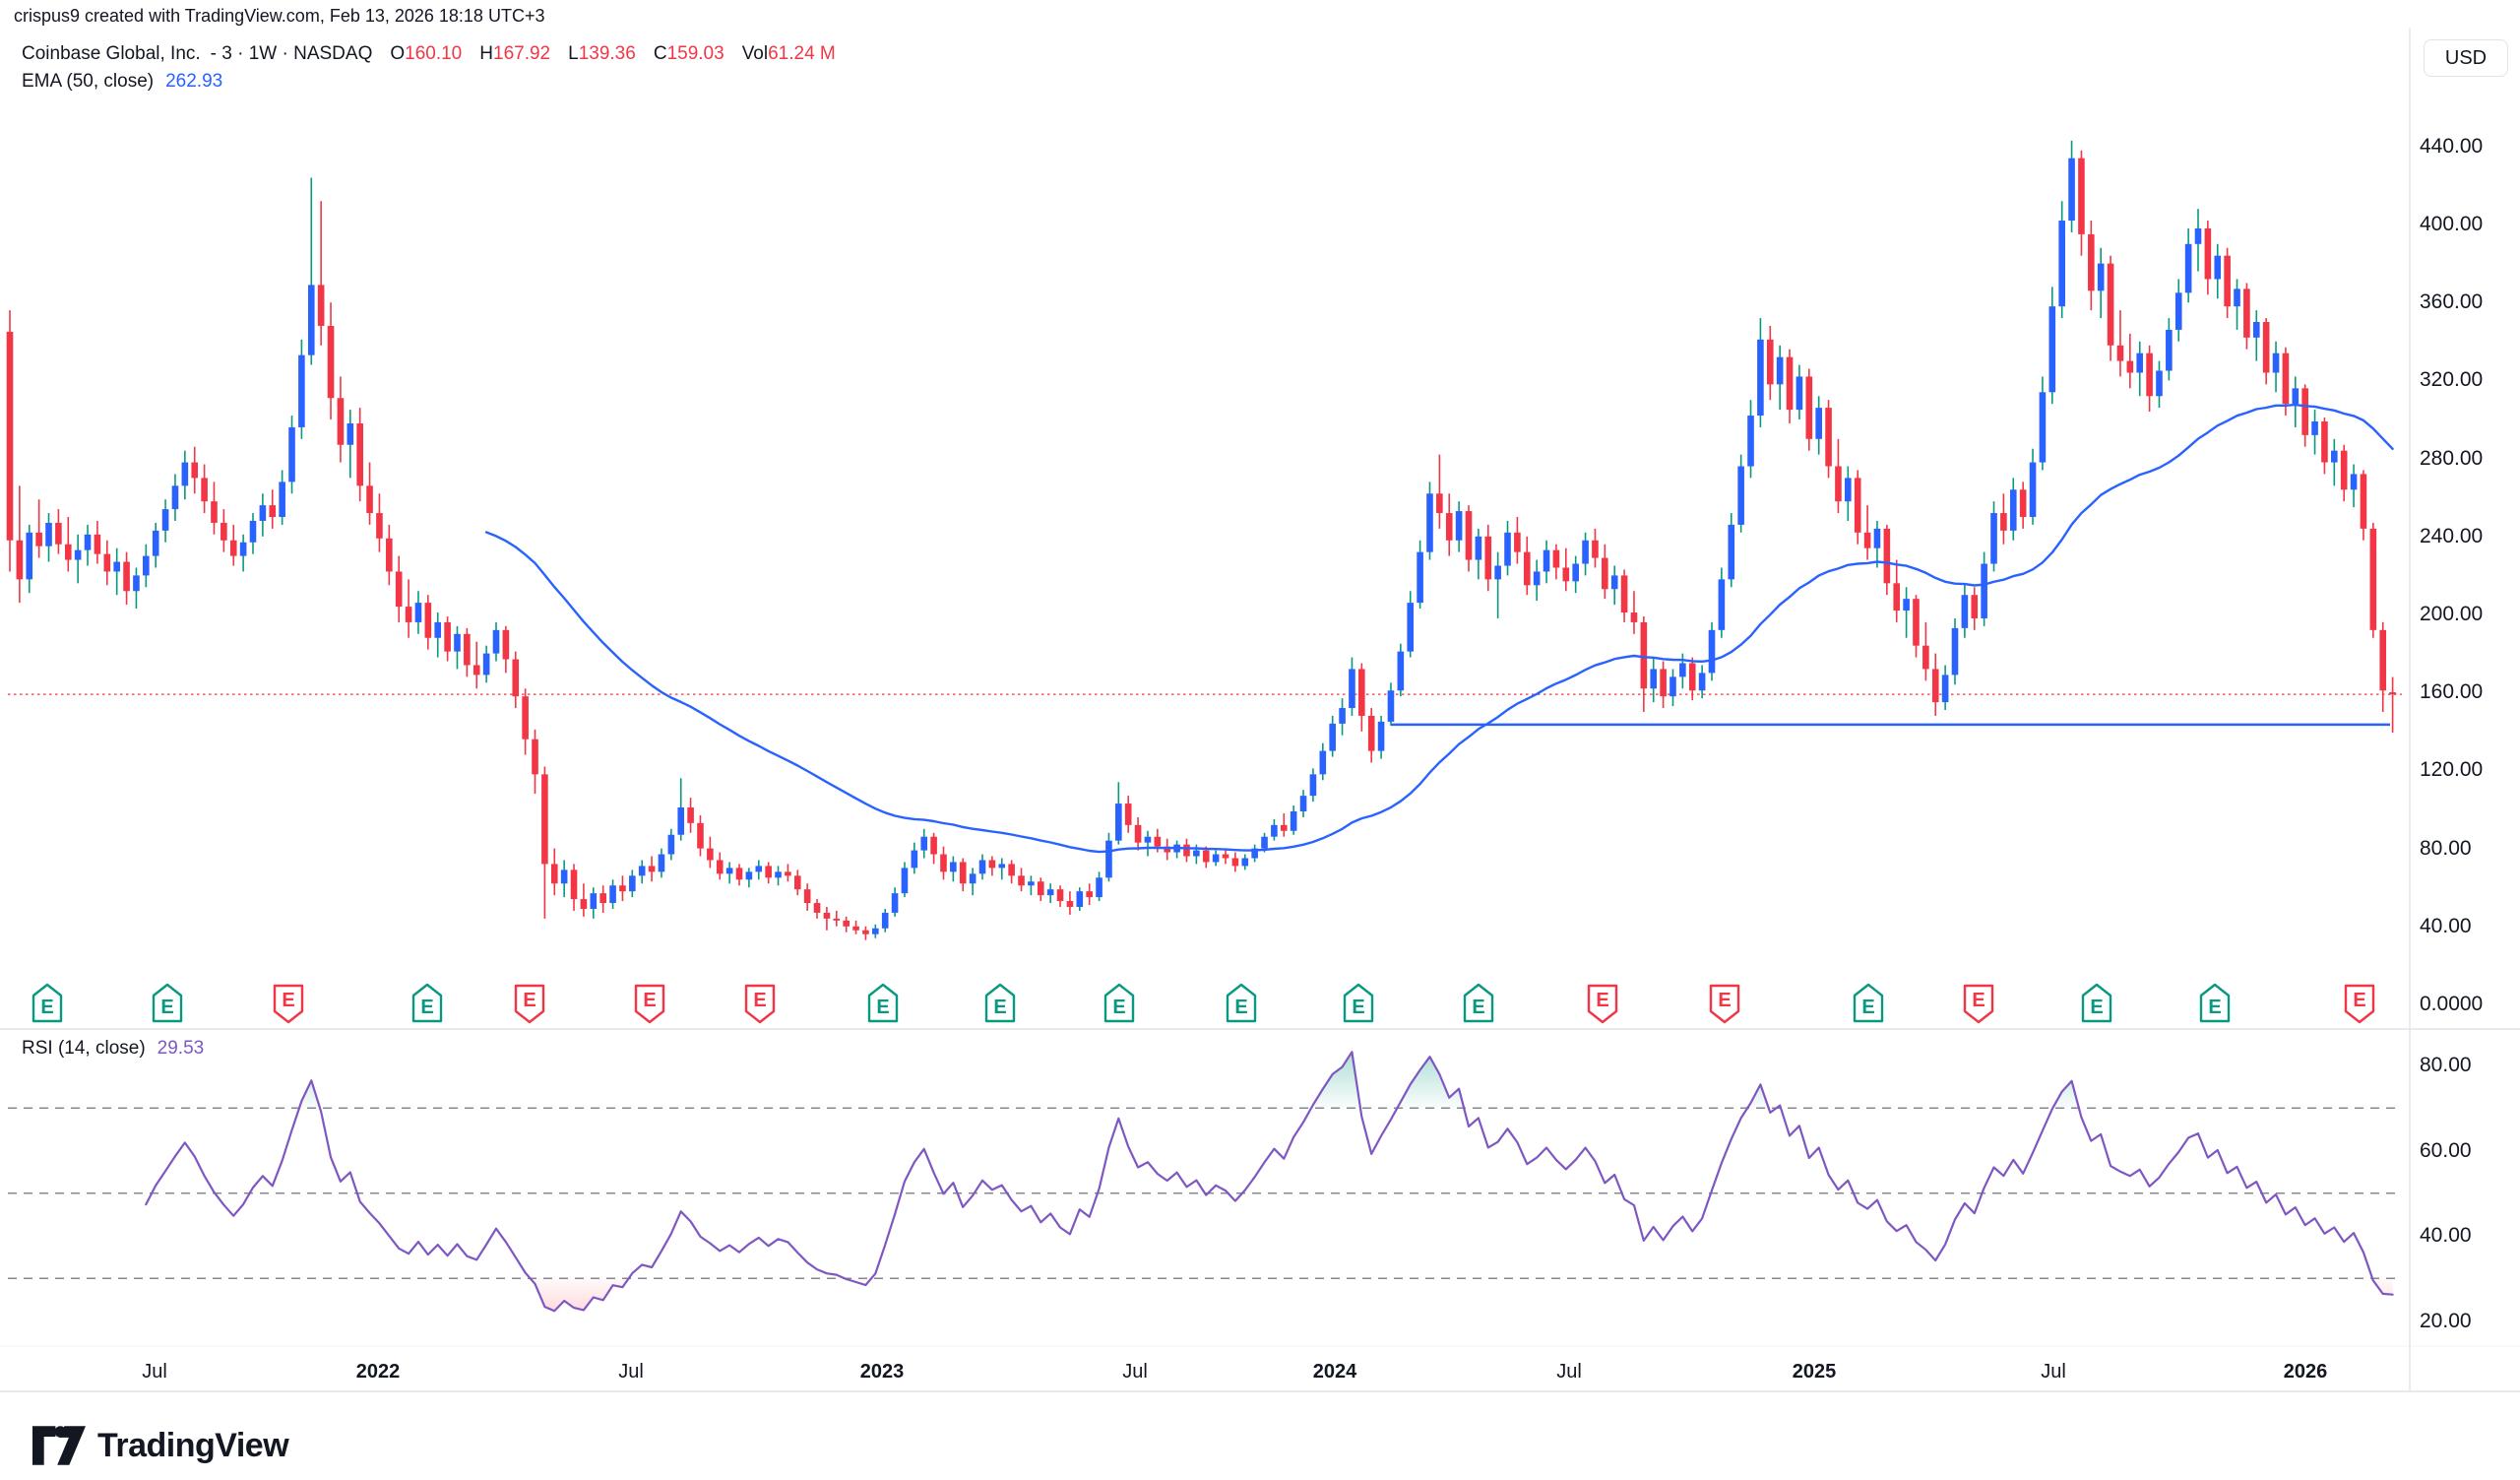 The height and width of the screenshot is (1480, 2520). I want to click on price-tick-label: 80.00, so click(2446, 848).